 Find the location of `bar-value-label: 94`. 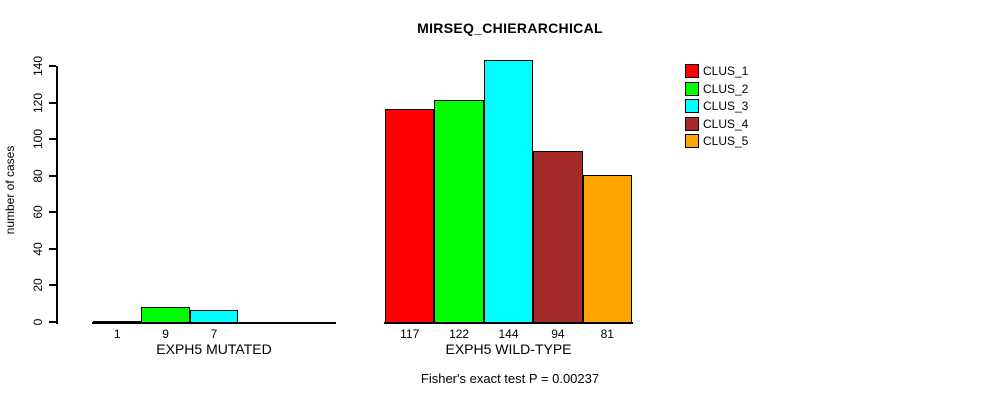

bar-value-label: 94 is located at coordinates (558, 334).